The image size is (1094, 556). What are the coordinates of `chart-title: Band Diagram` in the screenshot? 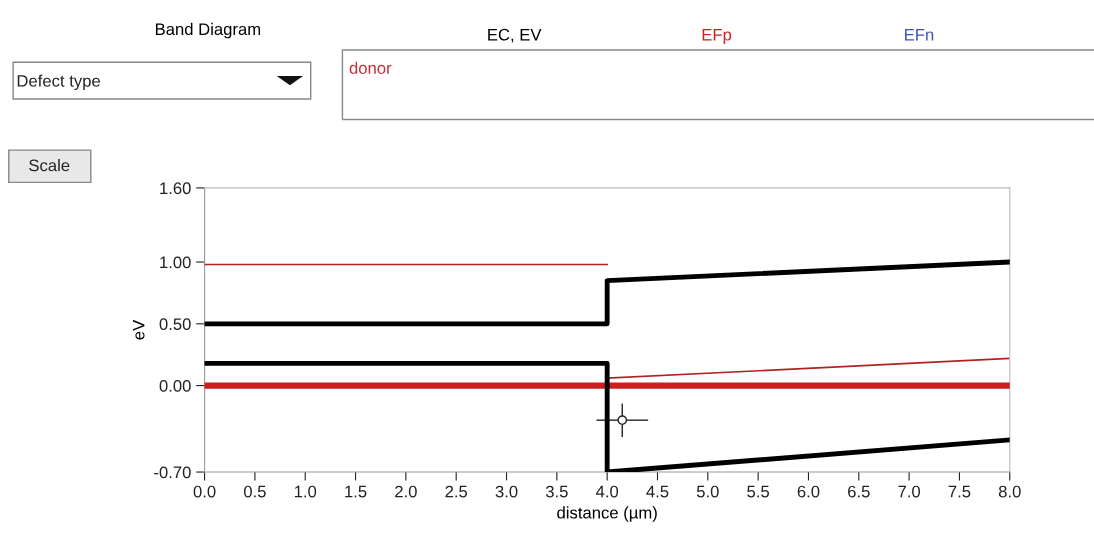 It's located at (208, 30).